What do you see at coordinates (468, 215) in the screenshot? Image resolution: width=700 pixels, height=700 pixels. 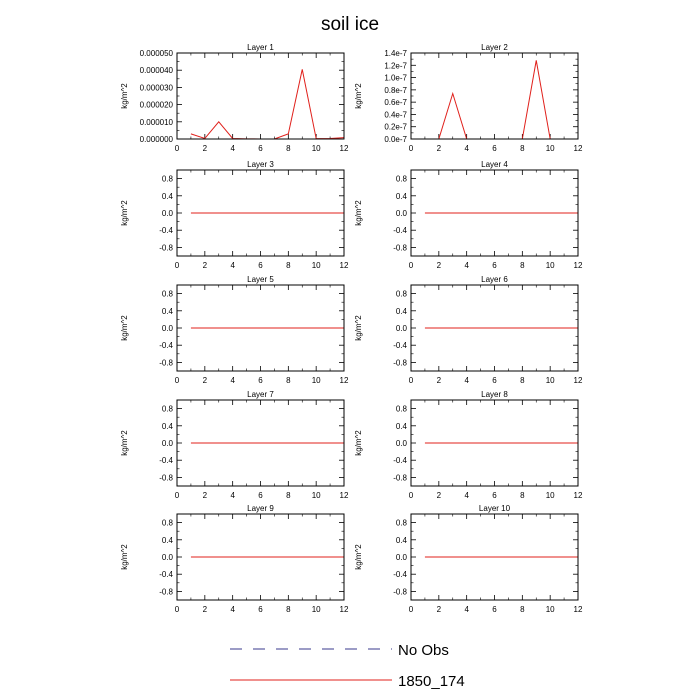 I see `panel-layer-4: Layer 4 kg/m^2 0 2 4 6 8 10 12 -0.8 -0.4 0.0 0.4 0.8` at bounding box center [468, 215].